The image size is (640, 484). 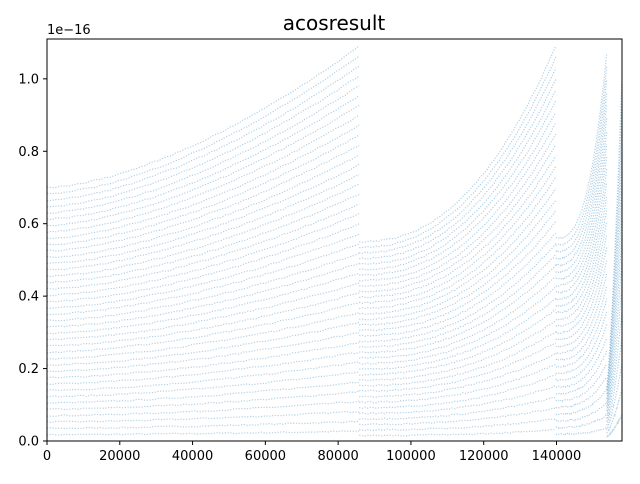 I want to click on x-tick-label: 120000, so click(x=484, y=456).